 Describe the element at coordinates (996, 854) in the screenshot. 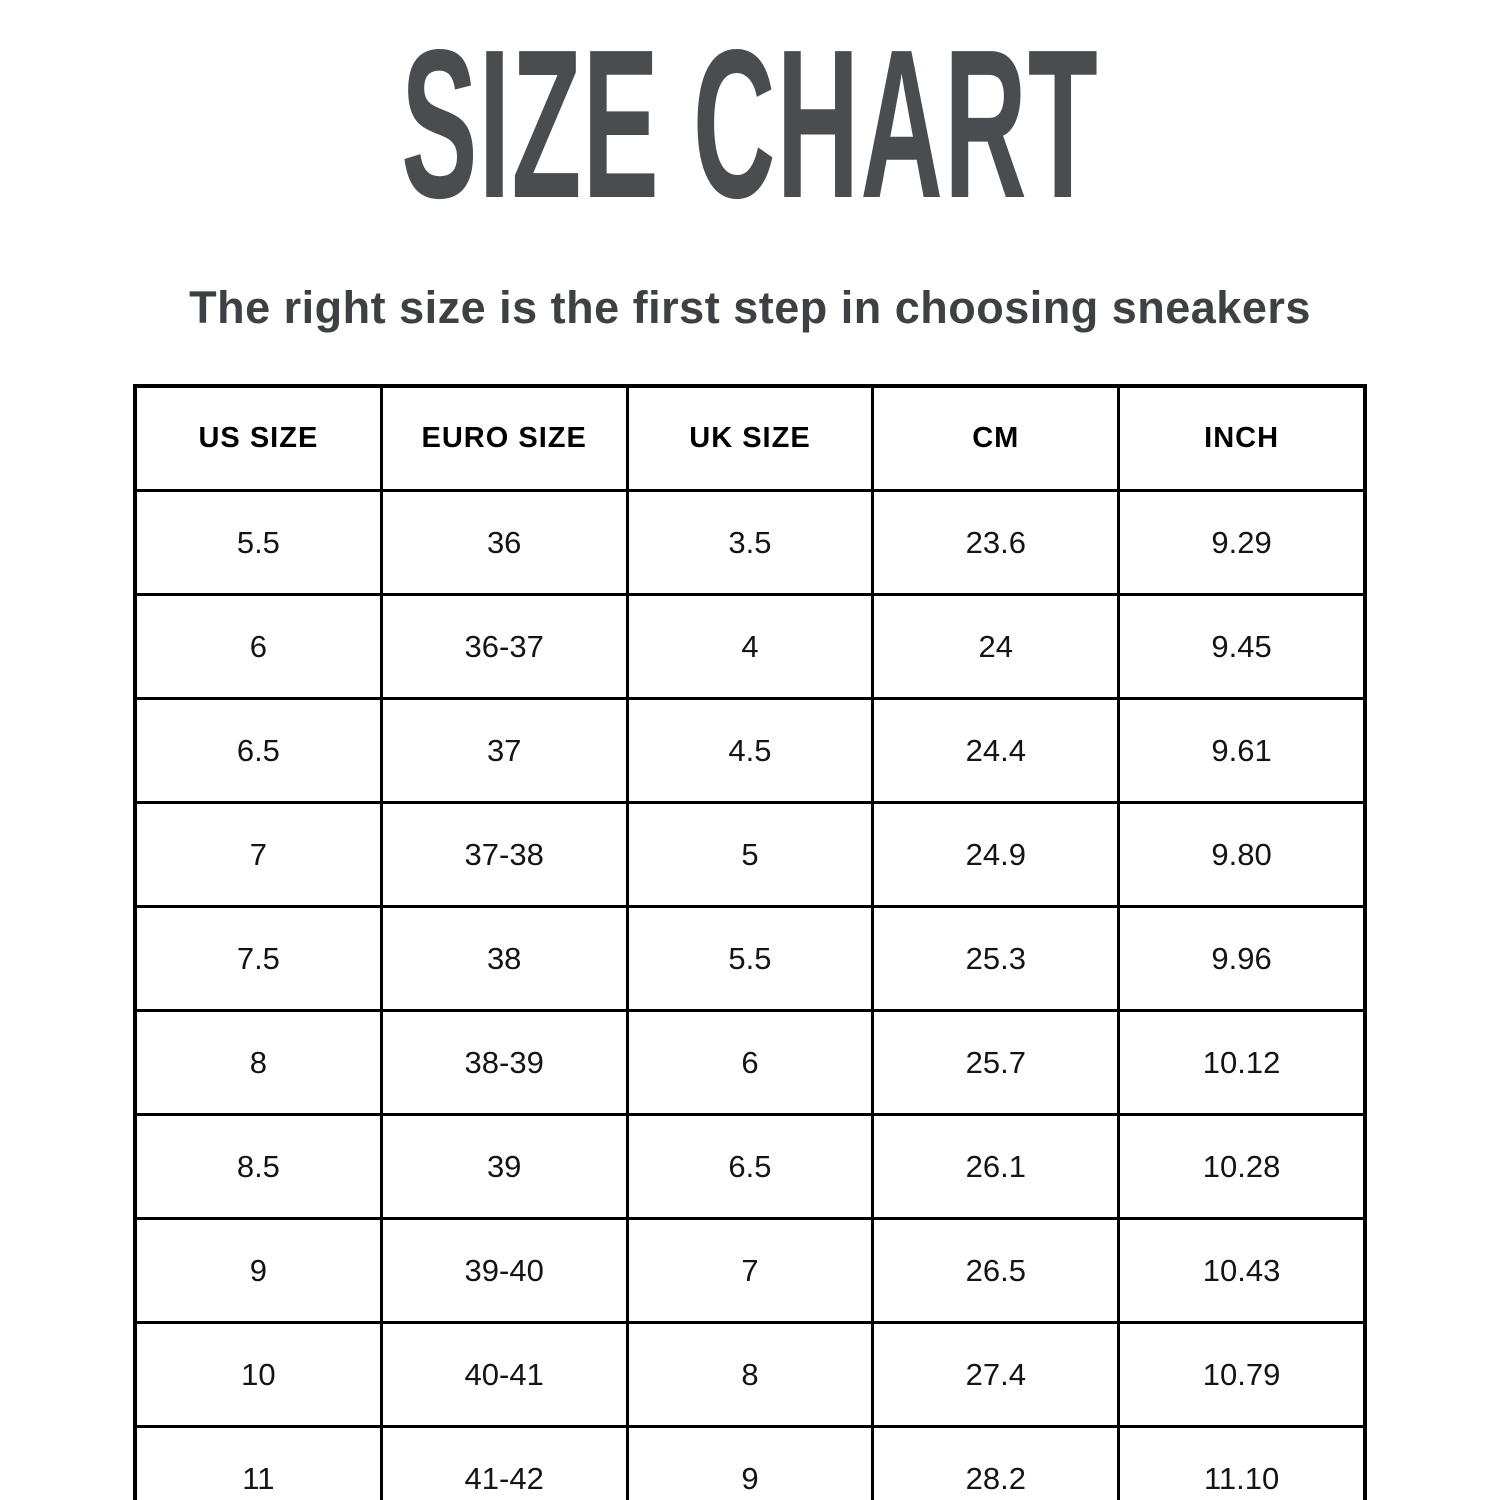

I see `table-cell: 24.9` at that location.